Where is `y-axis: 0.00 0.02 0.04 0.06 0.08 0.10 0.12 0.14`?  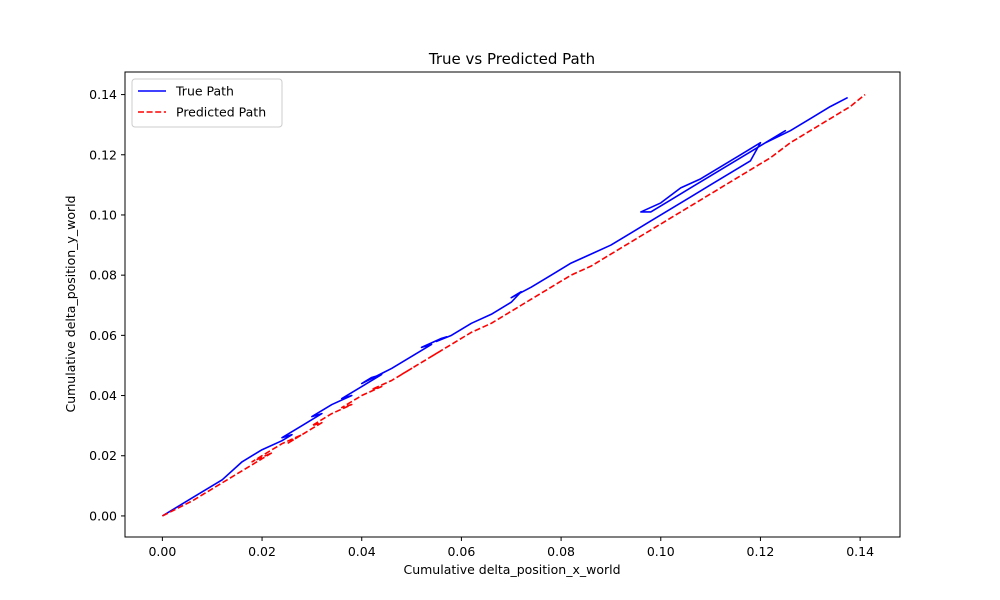
y-axis: 0.00 0.02 0.04 0.06 0.08 0.10 0.12 0.14 is located at coordinates (107, 305).